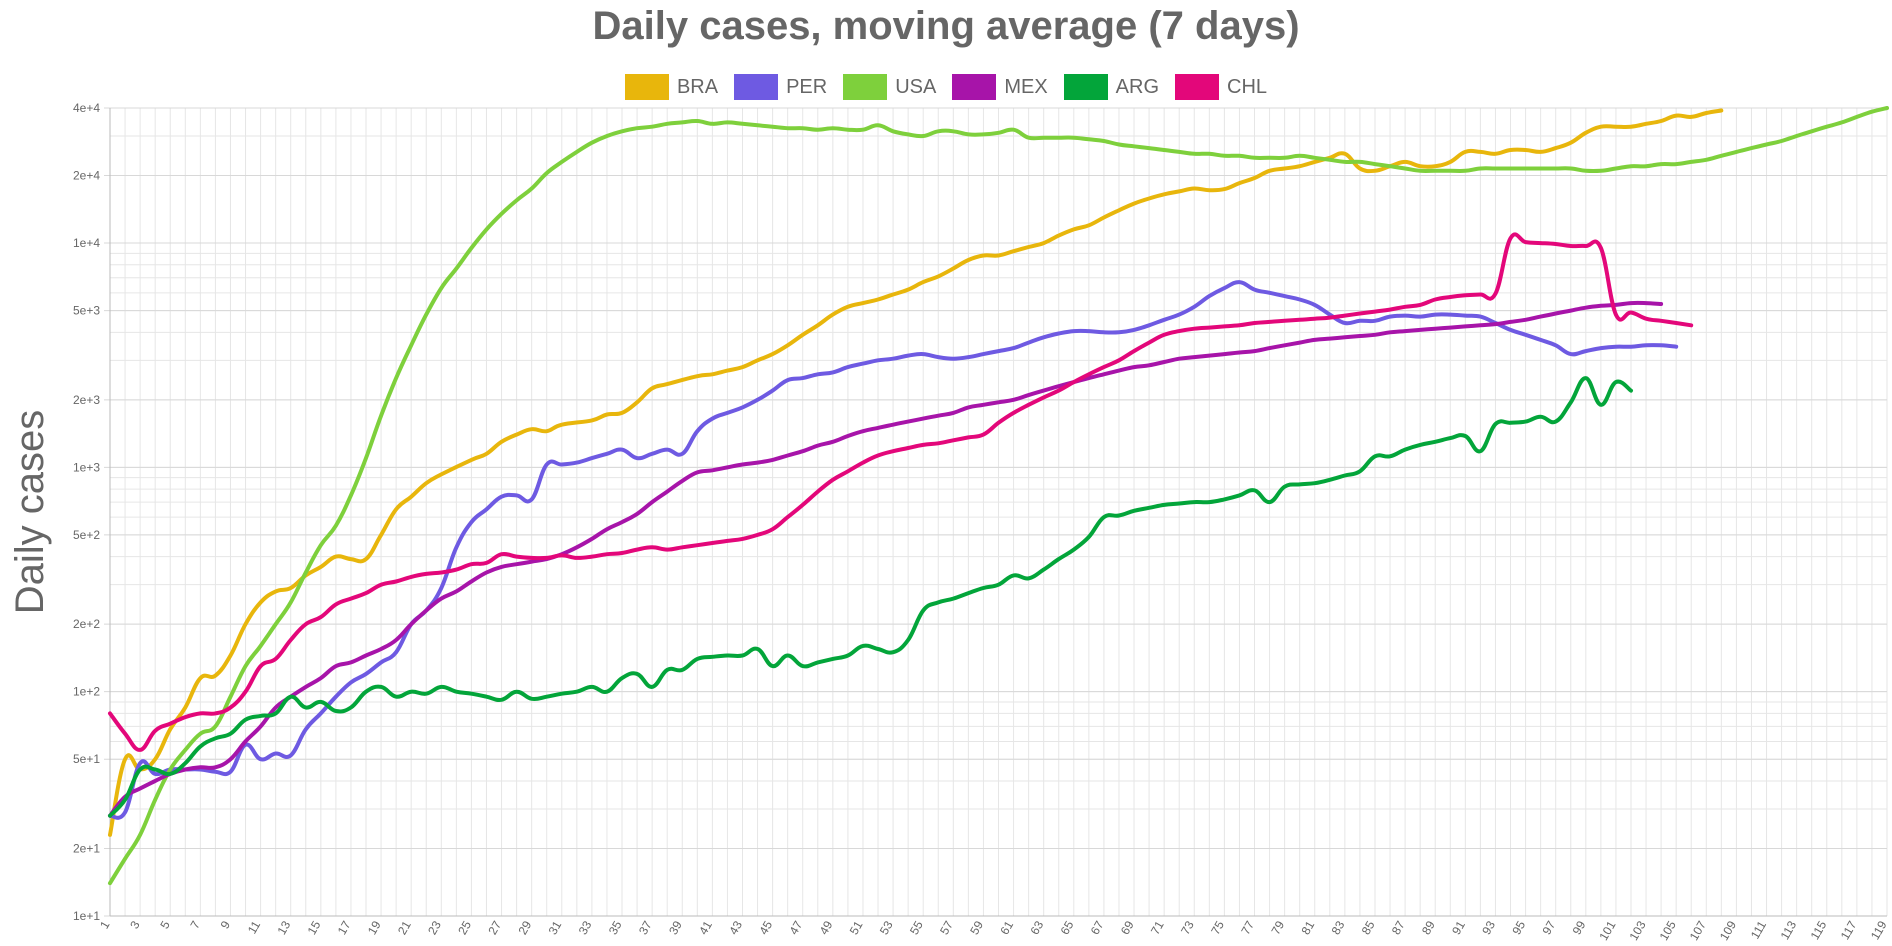  I want to click on x-tick-label: 9, so click(226, 924).